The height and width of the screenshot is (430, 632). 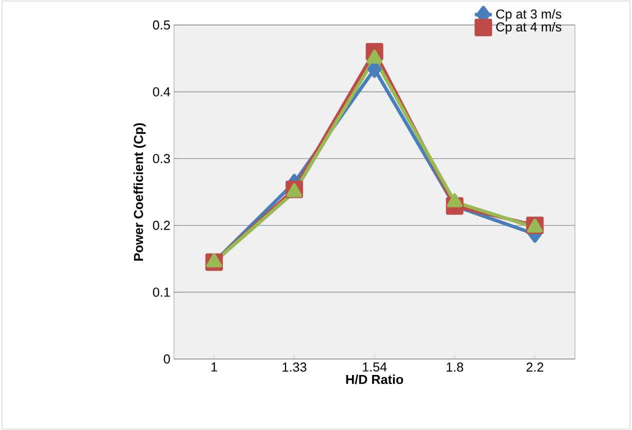 I want to click on y-tick-label: 0.5, so click(x=161, y=25).